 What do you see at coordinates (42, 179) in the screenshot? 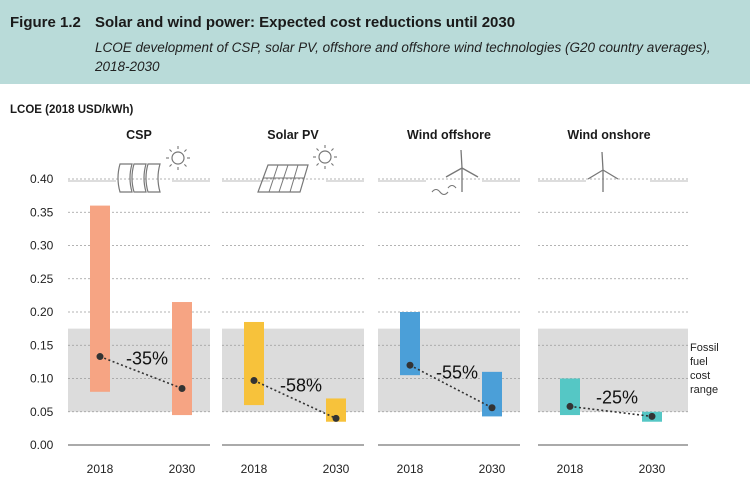
I see `y-tick-label: 0.40` at bounding box center [42, 179].